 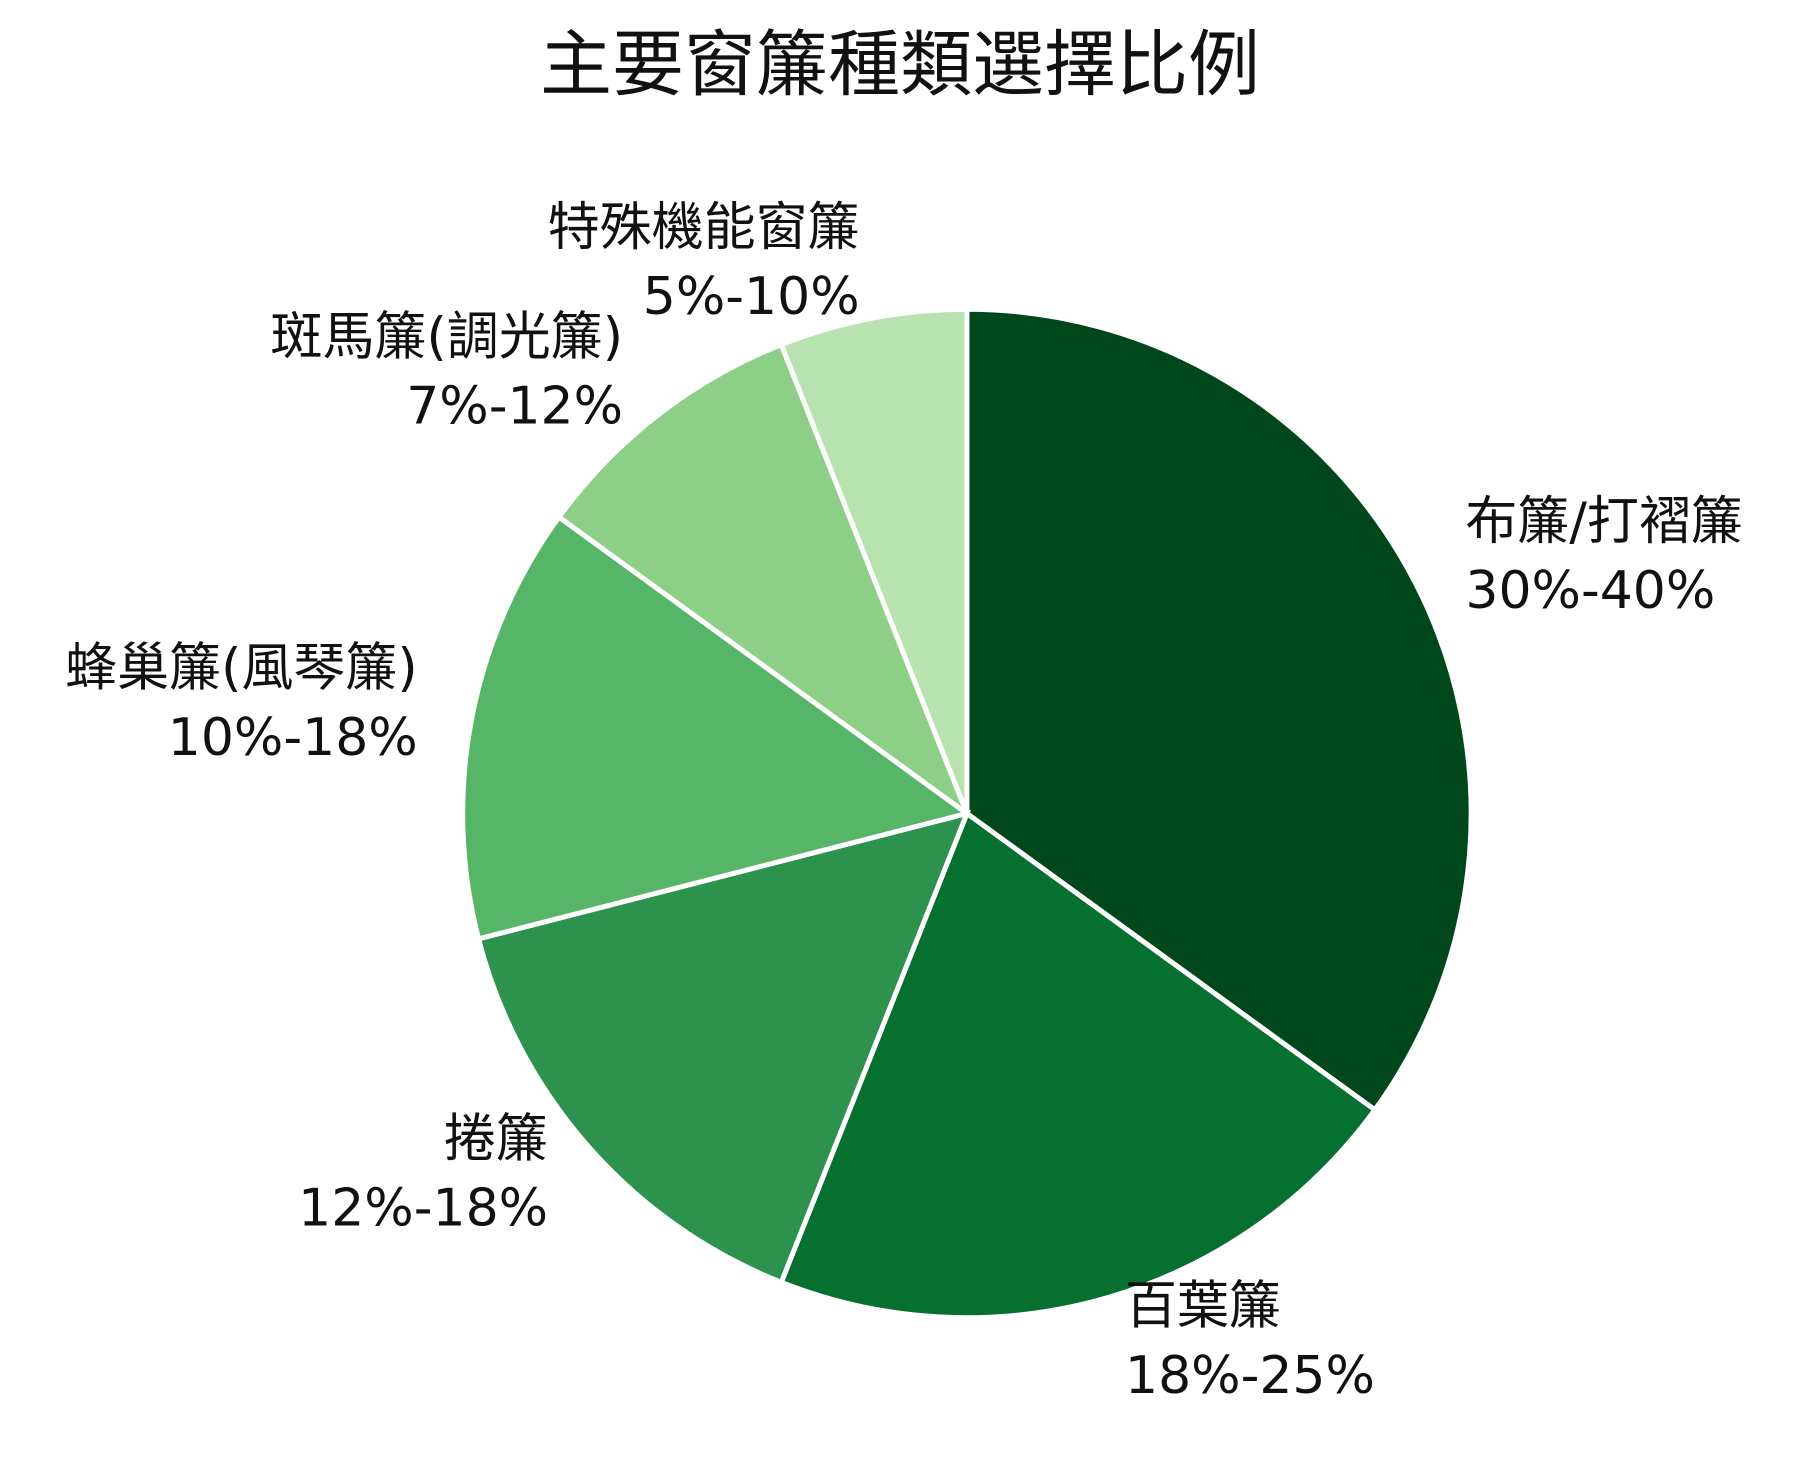 What do you see at coordinates (423, 1209) in the screenshot?
I see `slice-range-label: 12%-18%` at bounding box center [423, 1209].